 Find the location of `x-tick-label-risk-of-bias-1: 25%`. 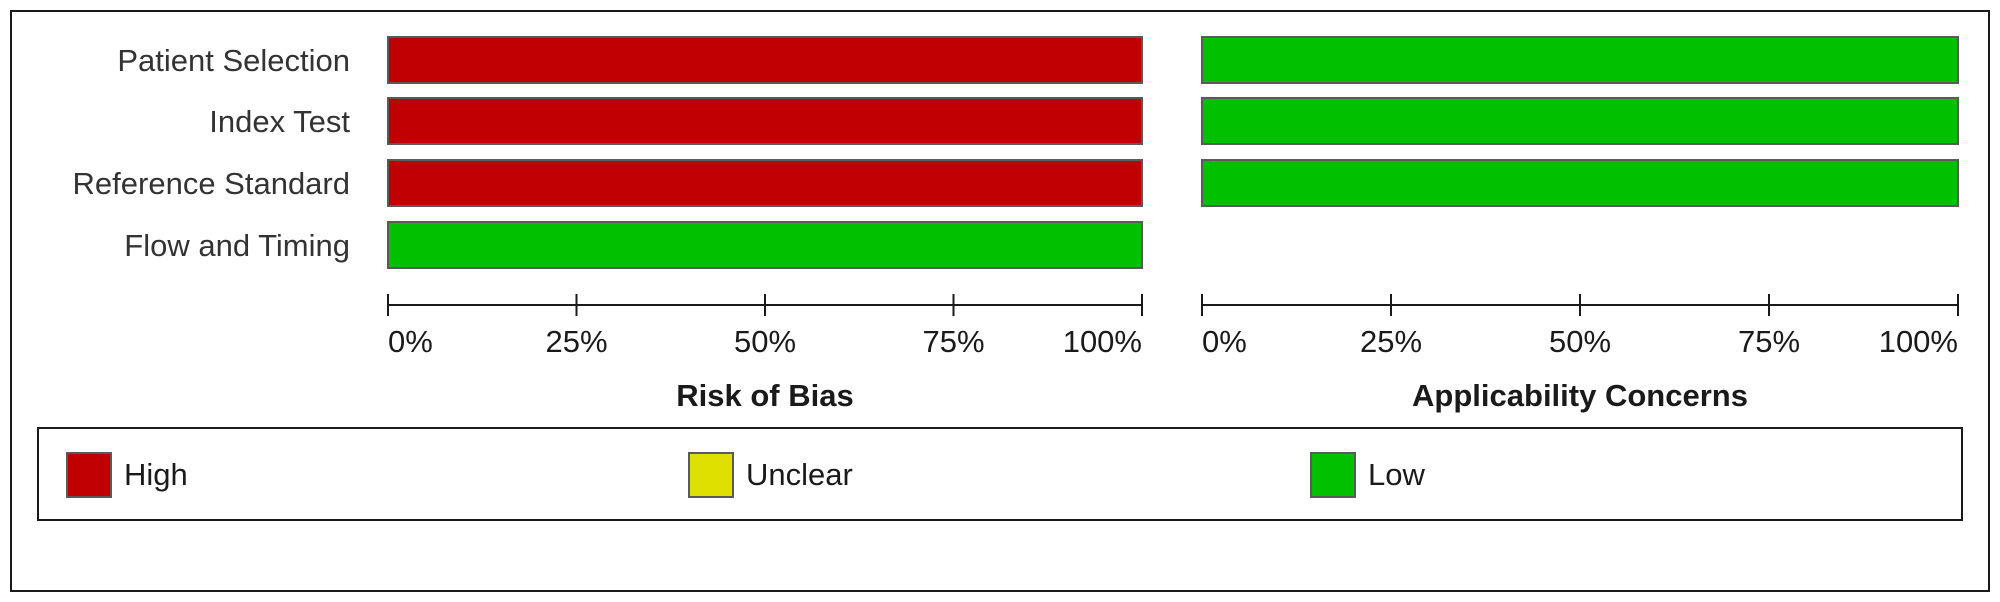

x-tick-label-risk-of-bias-1: 25% is located at coordinates (576, 341).